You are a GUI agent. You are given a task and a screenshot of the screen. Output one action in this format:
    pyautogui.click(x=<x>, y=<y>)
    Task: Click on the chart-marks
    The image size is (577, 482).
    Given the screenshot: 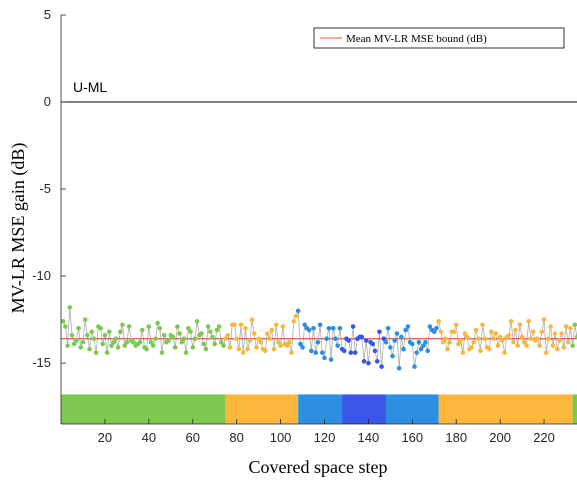 What is the action you would take?
    pyautogui.click(x=318, y=338)
    